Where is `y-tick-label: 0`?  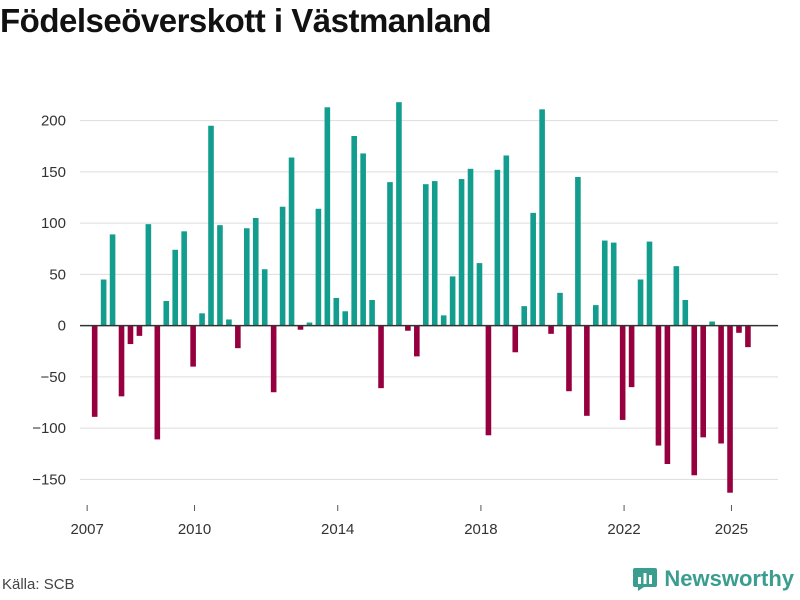 y-tick-label: 0 is located at coordinates (62, 326).